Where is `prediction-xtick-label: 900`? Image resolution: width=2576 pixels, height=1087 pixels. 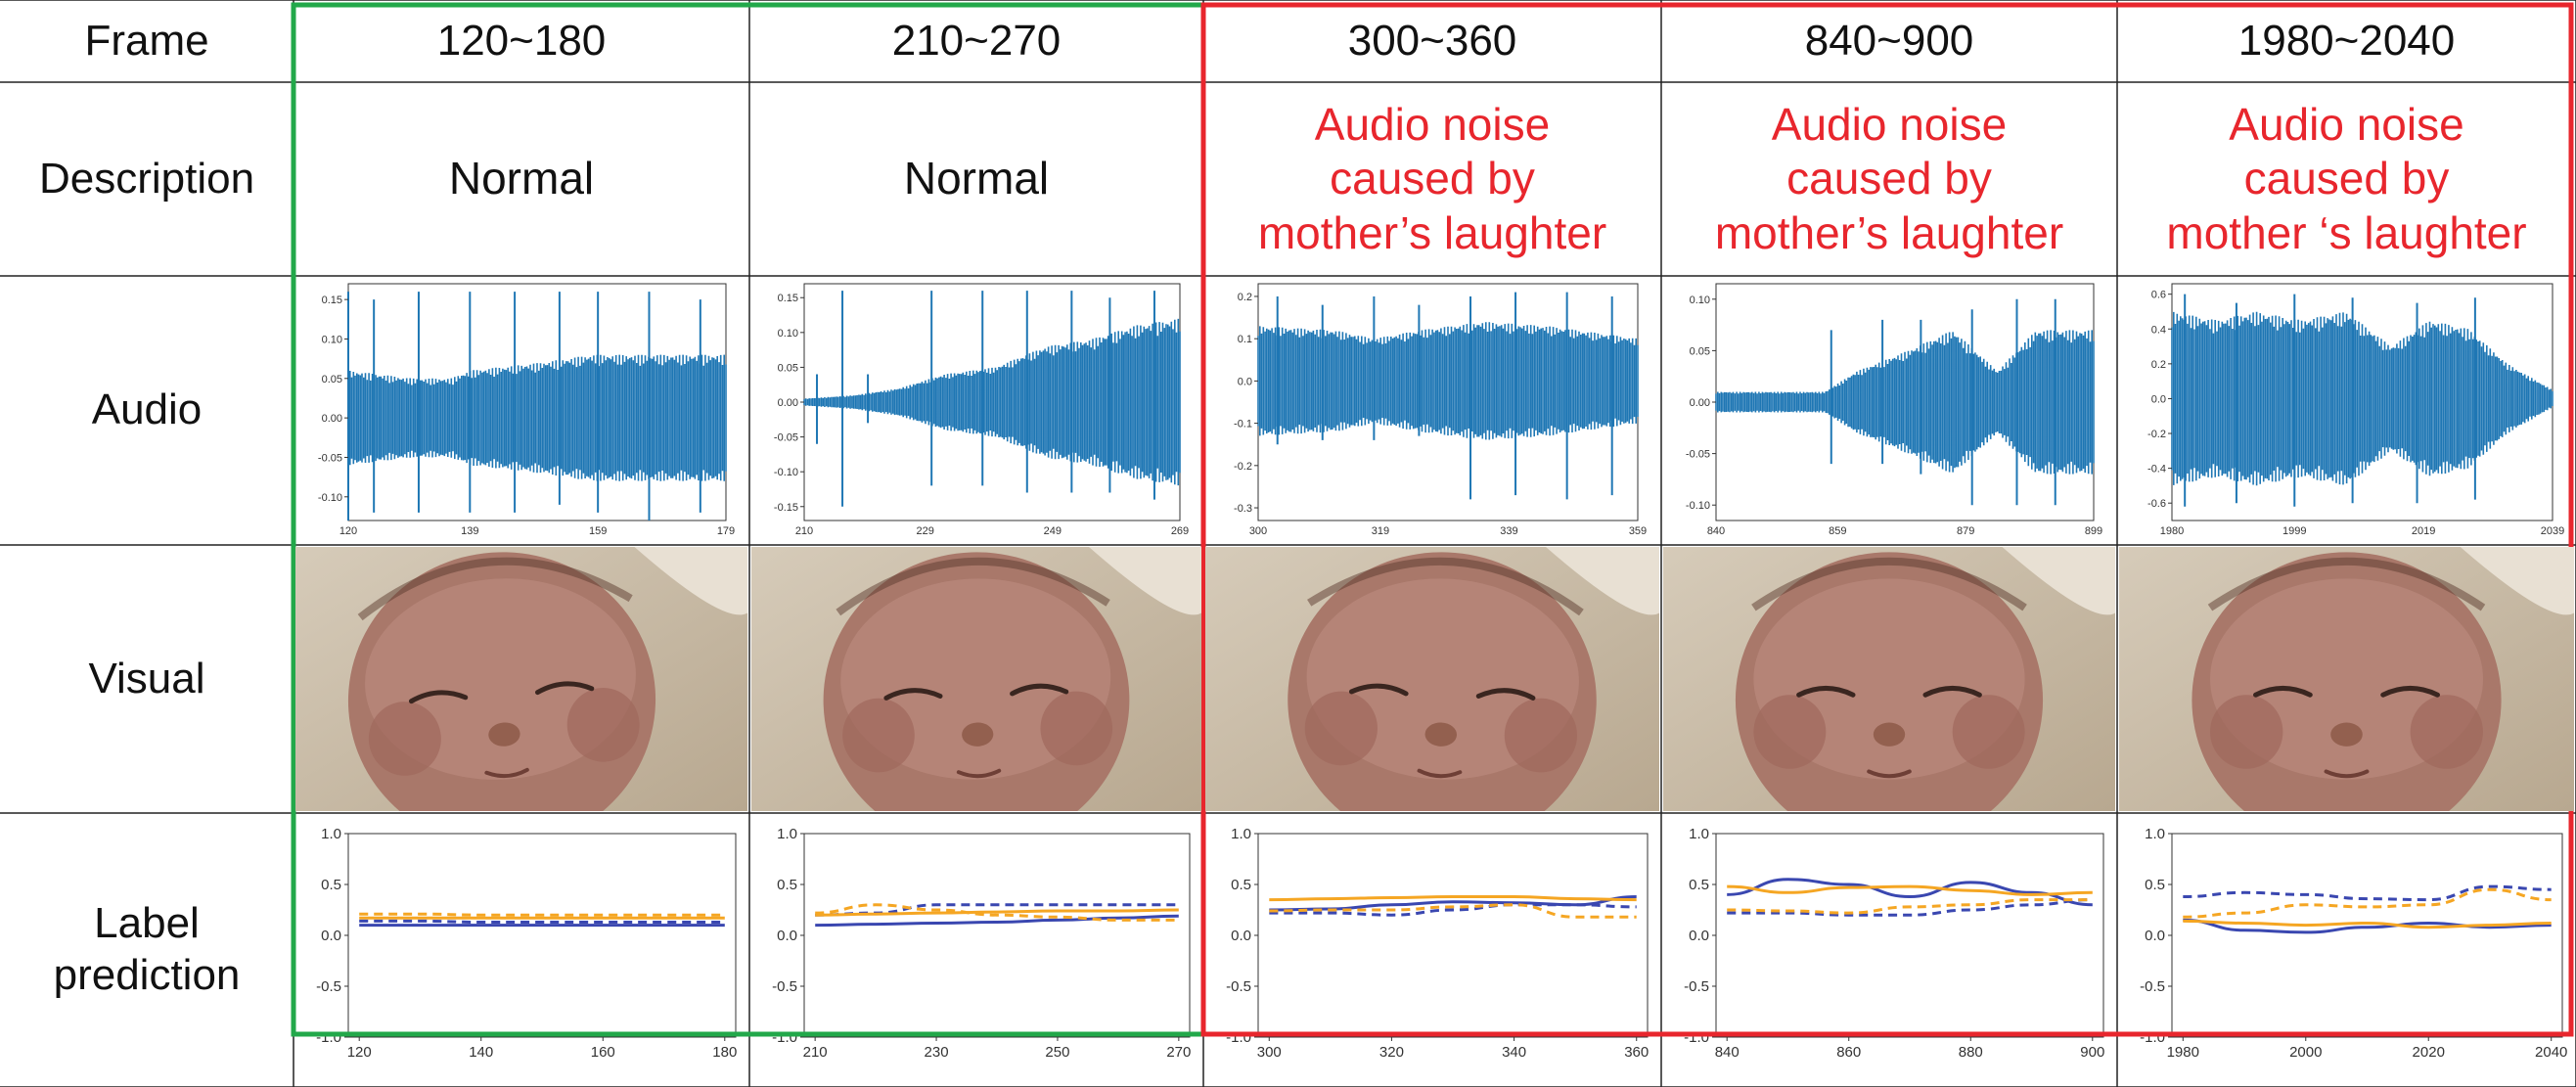 prediction-xtick-label: 900 is located at coordinates (2092, 1052).